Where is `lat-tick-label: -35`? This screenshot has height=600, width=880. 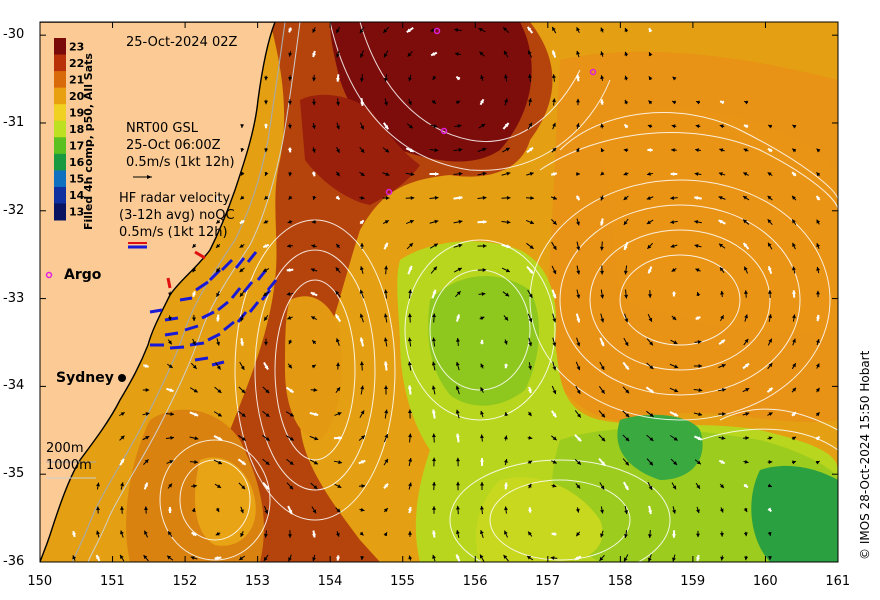
lat-tick-label: -35 is located at coordinates (14, 474).